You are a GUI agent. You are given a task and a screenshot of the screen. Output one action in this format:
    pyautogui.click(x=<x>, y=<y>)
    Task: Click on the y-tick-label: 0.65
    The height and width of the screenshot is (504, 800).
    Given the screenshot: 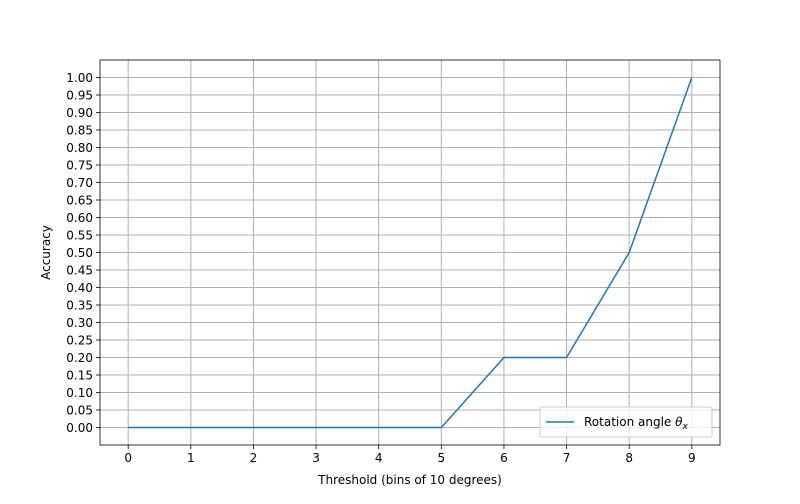 What is the action you would take?
    pyautogui.click(x=79, y=200)
    